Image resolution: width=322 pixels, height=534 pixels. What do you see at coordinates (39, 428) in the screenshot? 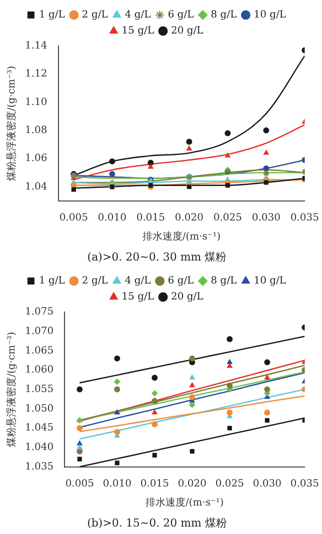
I see `y-tick-label: 1.045` at bounding box center [39, 428].